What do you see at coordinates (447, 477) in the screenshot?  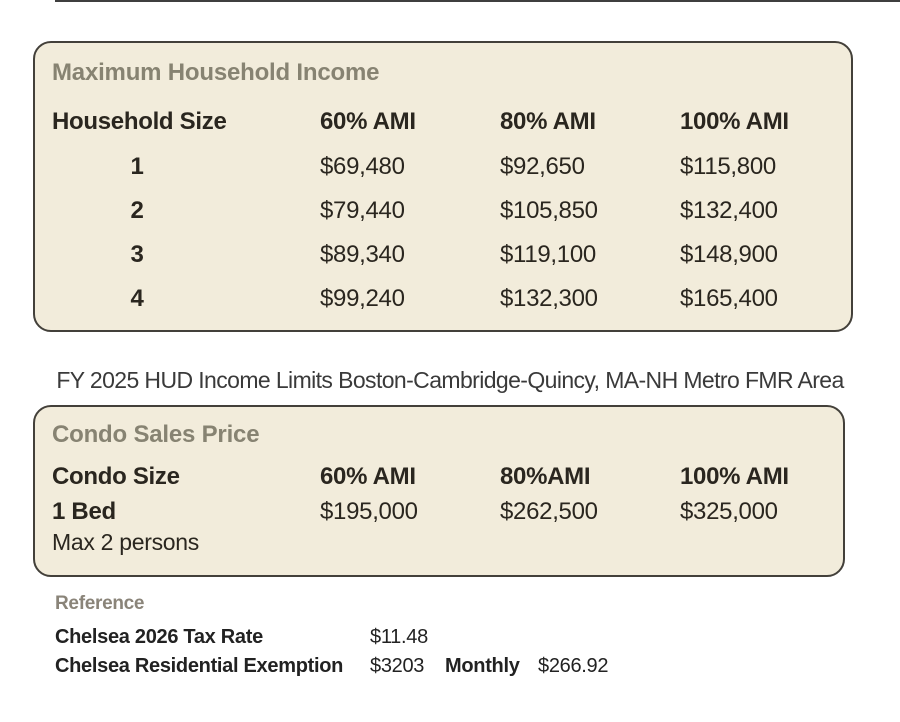 I see `condo-table-header-row: Condo Size 60% AMI 80%AMI 100% AMI` at bounding box center [447, 477].